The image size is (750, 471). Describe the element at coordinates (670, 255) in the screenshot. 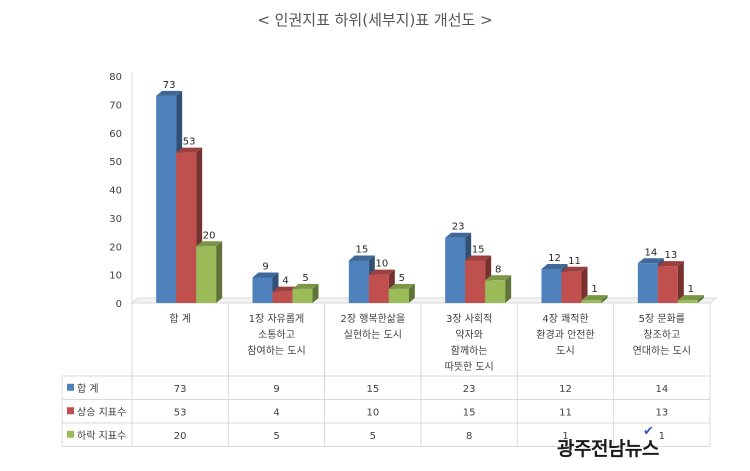

I see `bar-value-label: 13` at that location.